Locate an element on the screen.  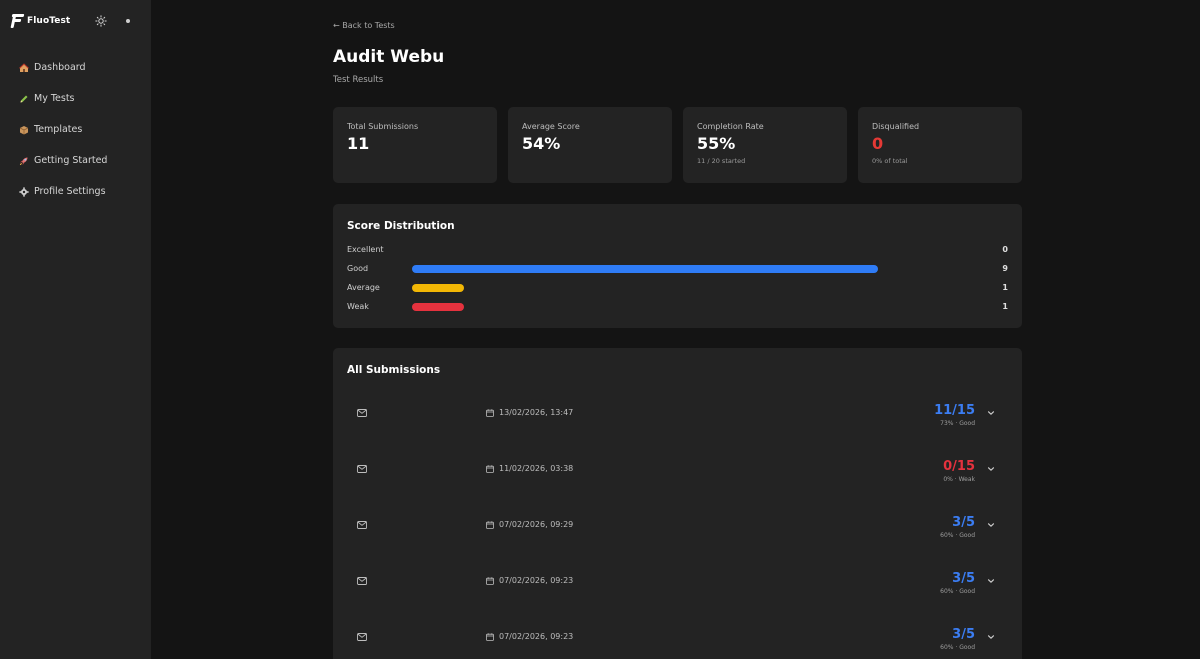
house-icon is located at coordinates (23, 67).